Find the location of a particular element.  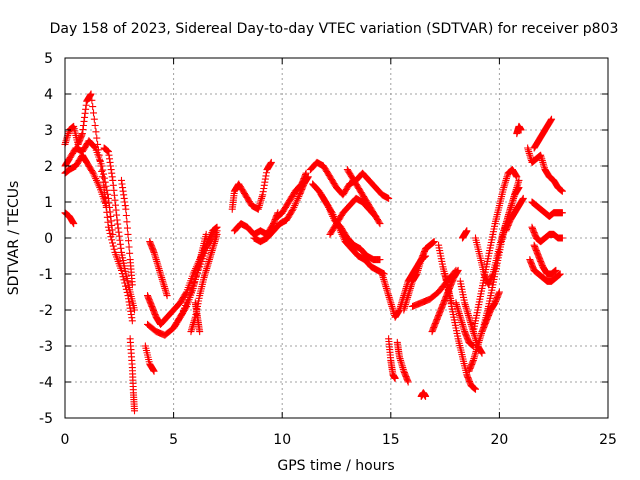

x-tick-label: 5 is located at coordinates (173, 440).